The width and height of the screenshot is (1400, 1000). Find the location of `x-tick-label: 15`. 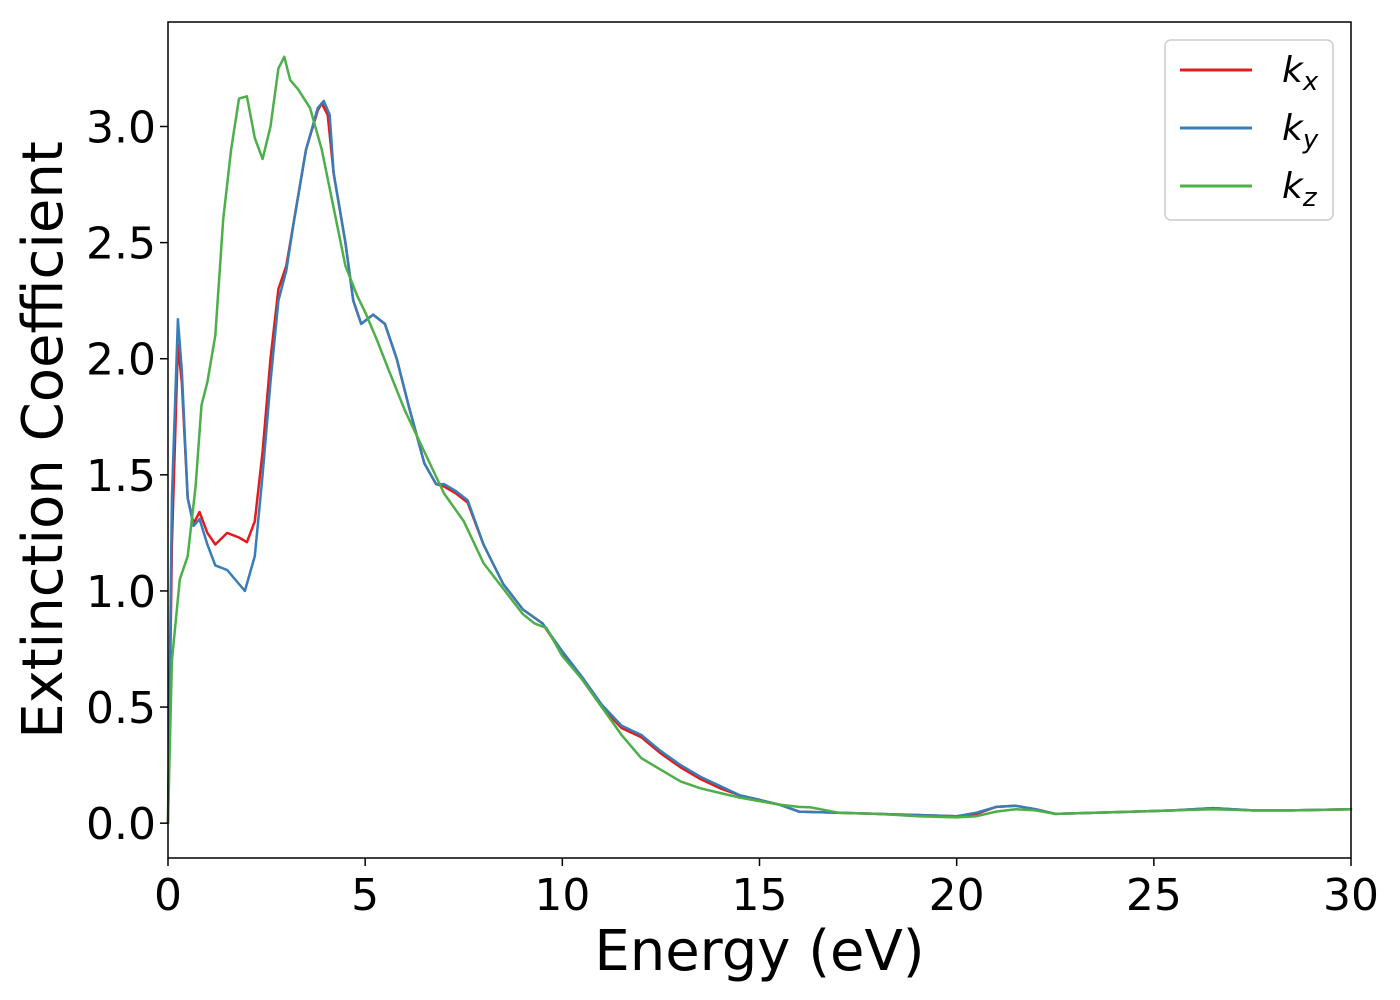

x-tick-label: 15 is located at coordinates (760, 895).